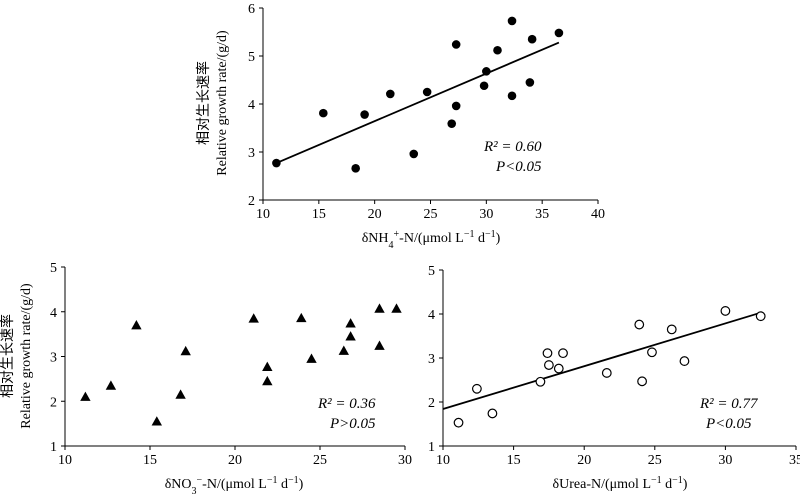 Image resolution: width=800 pixels, height=496 pixels. I want to click on no3-xlabel-sub: 3, so click(194, 491).